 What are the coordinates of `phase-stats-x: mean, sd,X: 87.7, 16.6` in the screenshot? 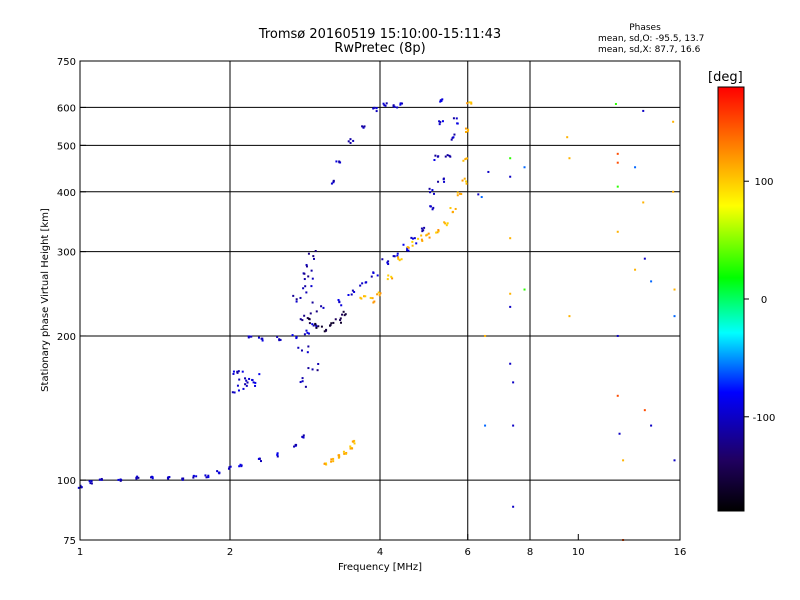 It's located at (649, 50).